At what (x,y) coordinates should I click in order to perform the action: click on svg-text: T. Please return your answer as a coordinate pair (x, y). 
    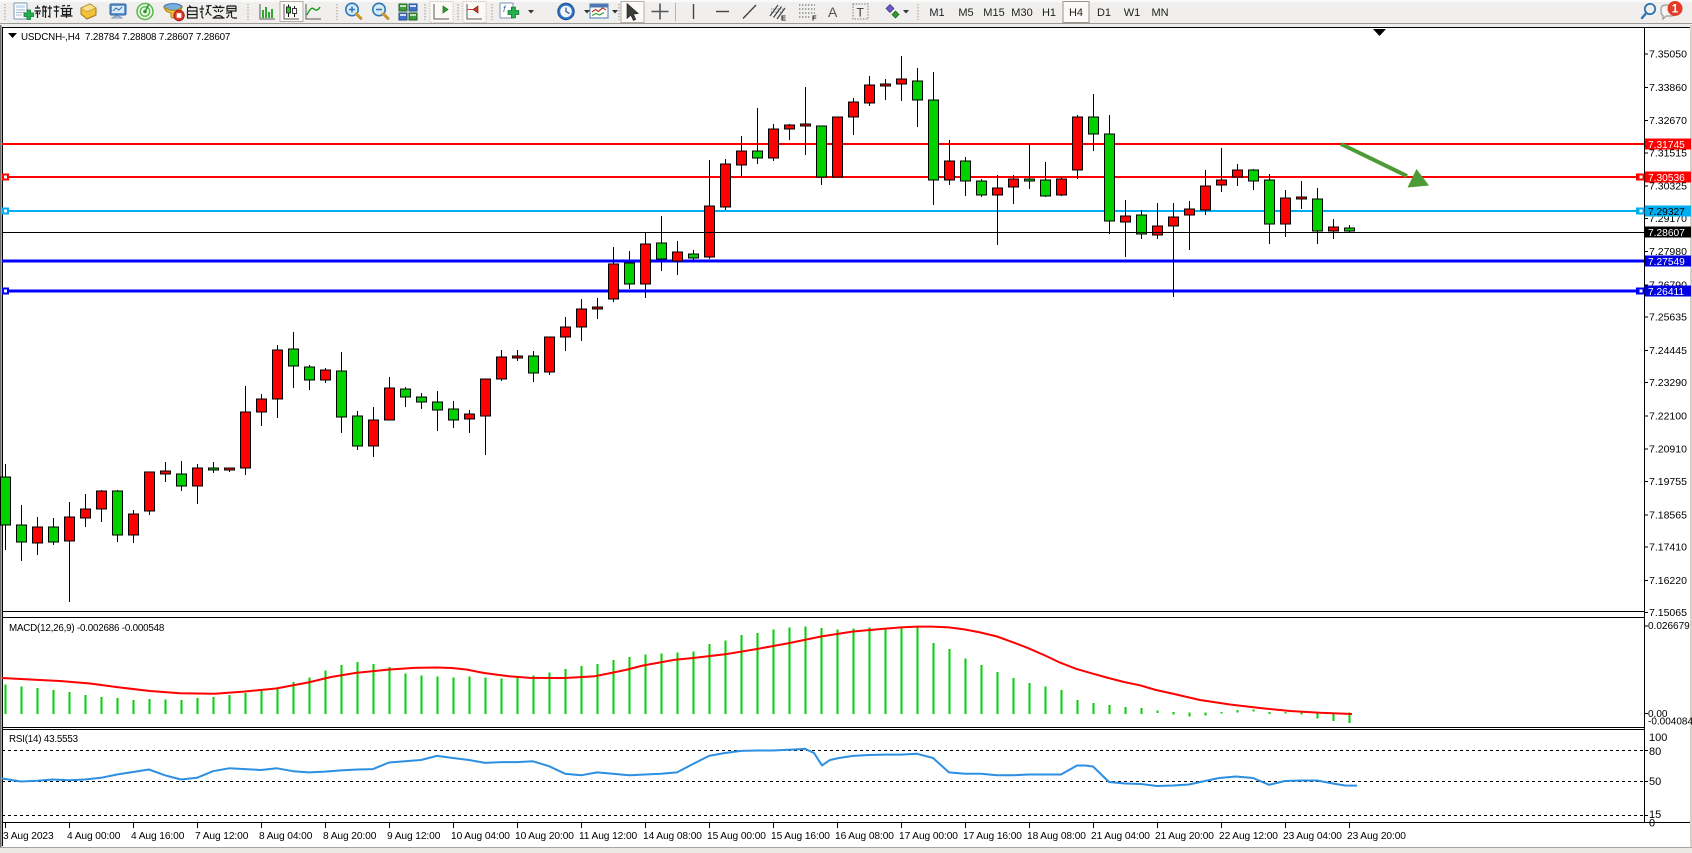
    Looking at the image, I should click on (861, 13).